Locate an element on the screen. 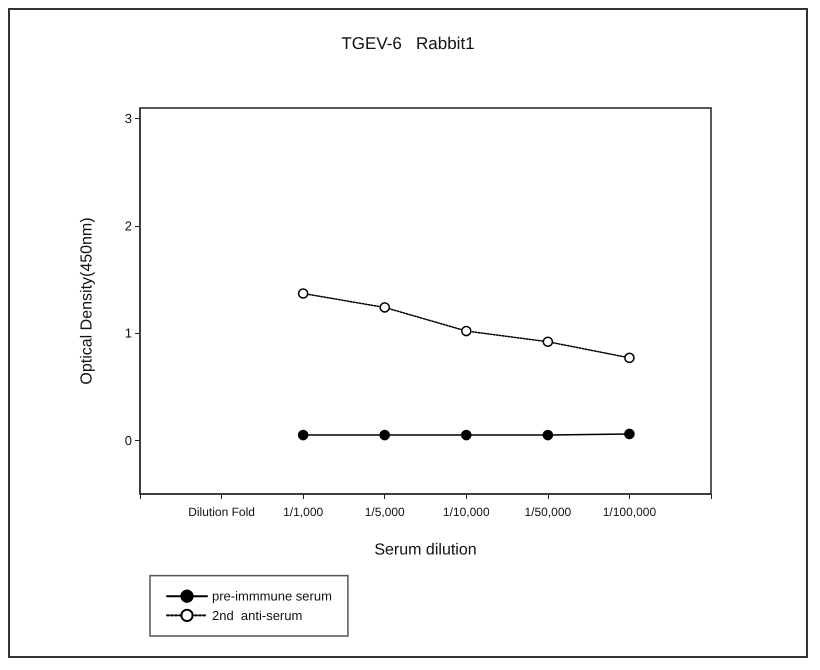 The width and height of the screenshot is (820, 670). legend-label: pre-immmune serum is located at coordinates (272, 596).